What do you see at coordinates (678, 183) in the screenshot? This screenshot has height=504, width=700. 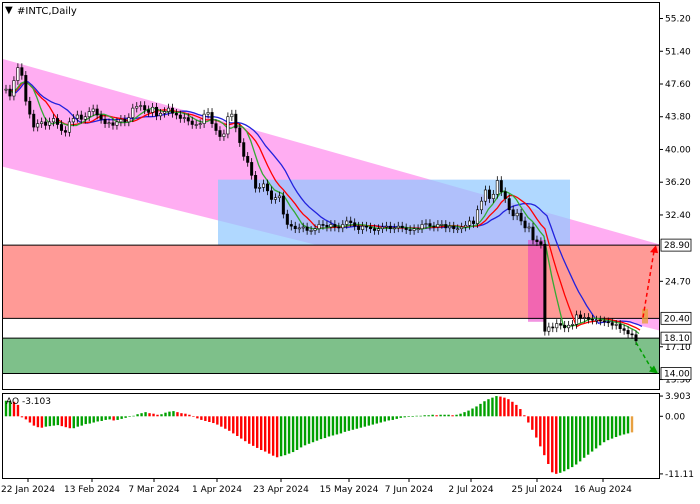 I see `price-tick-label: 36.20` at bounding box center [678, 183].